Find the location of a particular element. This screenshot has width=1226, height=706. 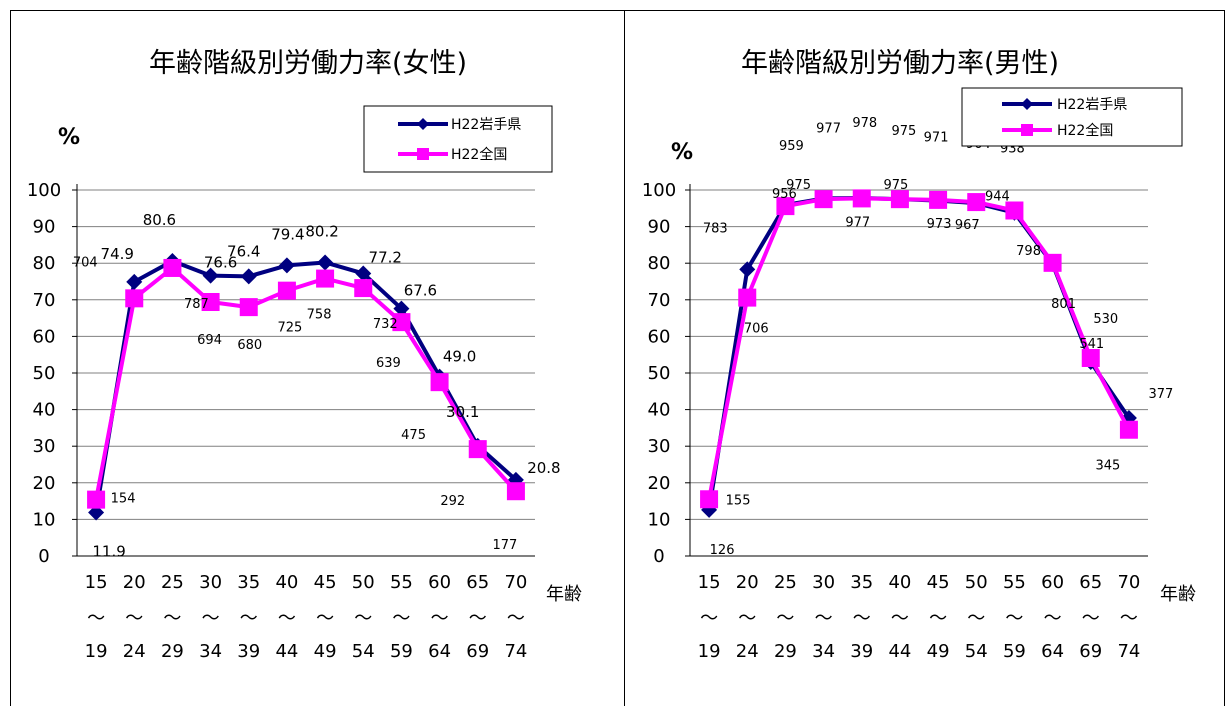

legend-label-iwate: H22岩手県 is located at coordinates (1092, 105).